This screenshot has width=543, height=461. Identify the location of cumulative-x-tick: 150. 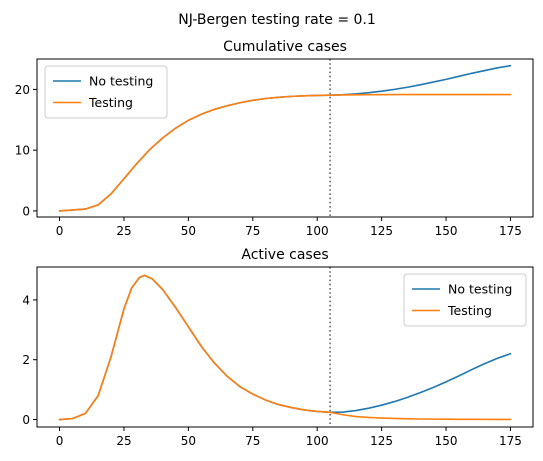
(446, 227).